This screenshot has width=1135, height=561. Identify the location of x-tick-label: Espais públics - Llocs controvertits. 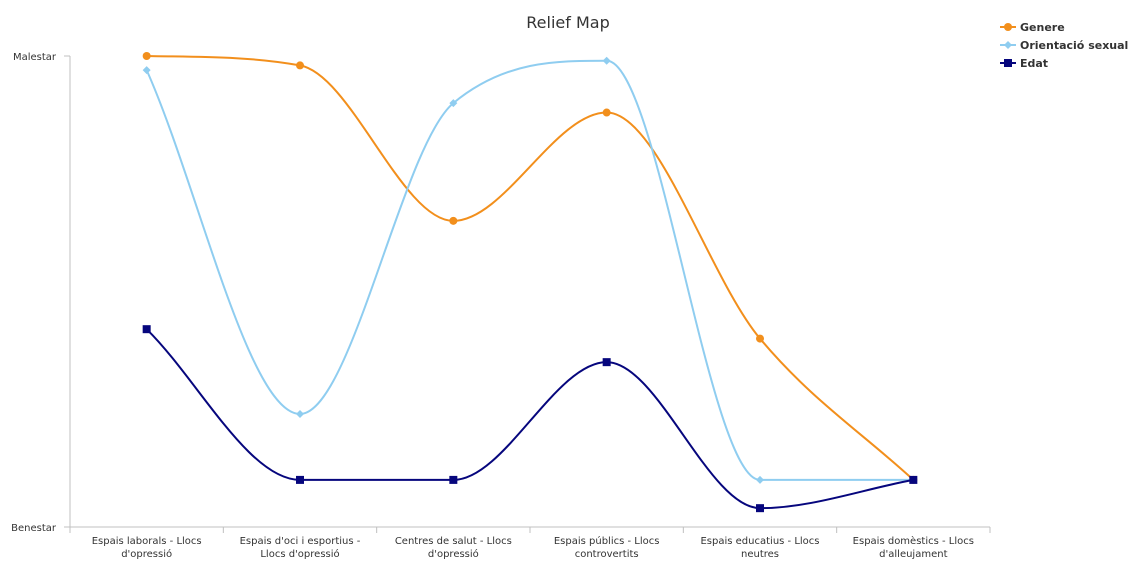
(607, 547).